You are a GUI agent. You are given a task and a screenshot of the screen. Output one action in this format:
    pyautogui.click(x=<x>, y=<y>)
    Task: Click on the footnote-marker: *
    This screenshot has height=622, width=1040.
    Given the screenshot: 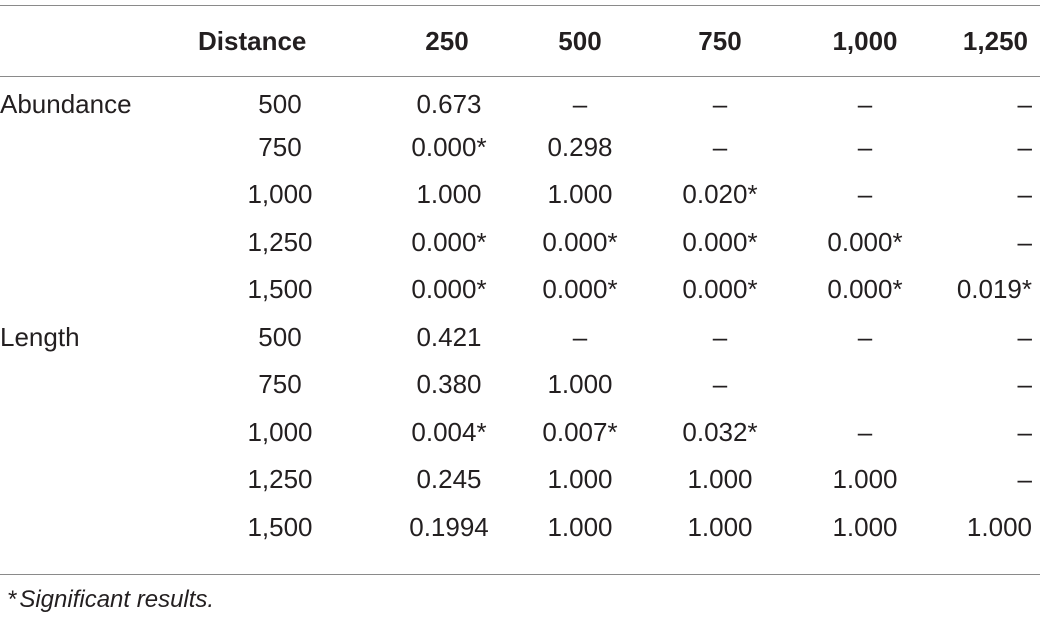 What is the action you would take?
    pyautogui.click(x=13, y=599)
    